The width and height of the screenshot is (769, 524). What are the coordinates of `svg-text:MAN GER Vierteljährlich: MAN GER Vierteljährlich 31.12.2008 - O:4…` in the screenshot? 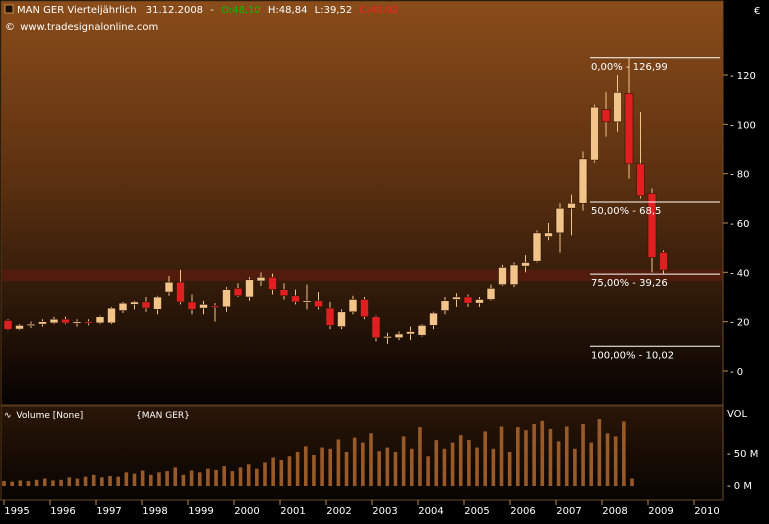 It's located at (207, 10).